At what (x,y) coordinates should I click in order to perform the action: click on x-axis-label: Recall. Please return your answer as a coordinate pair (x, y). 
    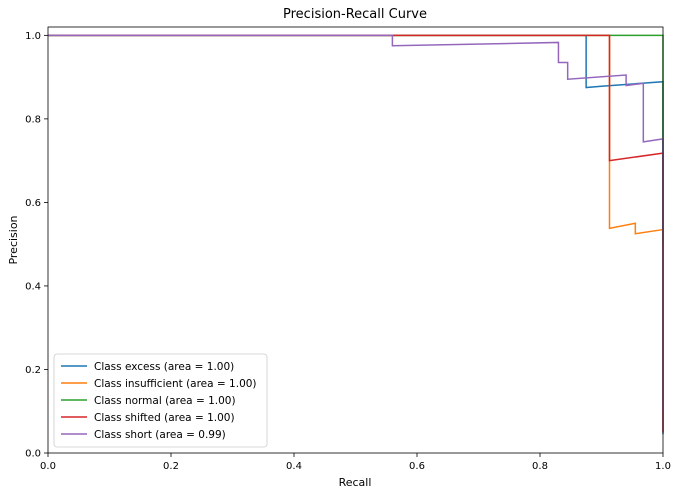
    Looking at the image, I should click on (355, 482).